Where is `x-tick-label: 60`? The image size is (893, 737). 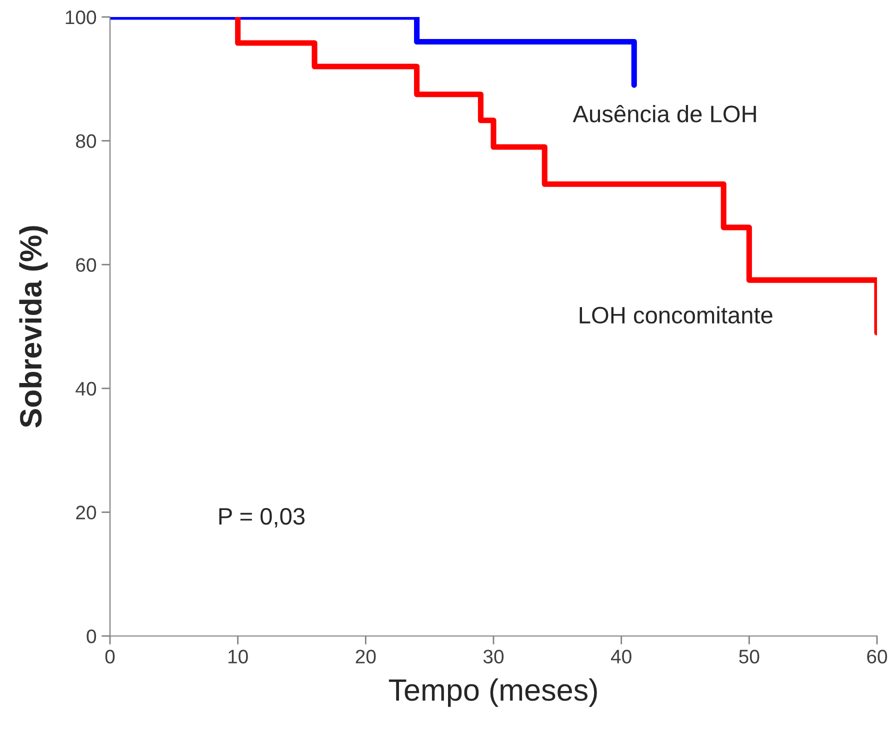 x-tick-label: 60 is located at coordinates (877, 657).